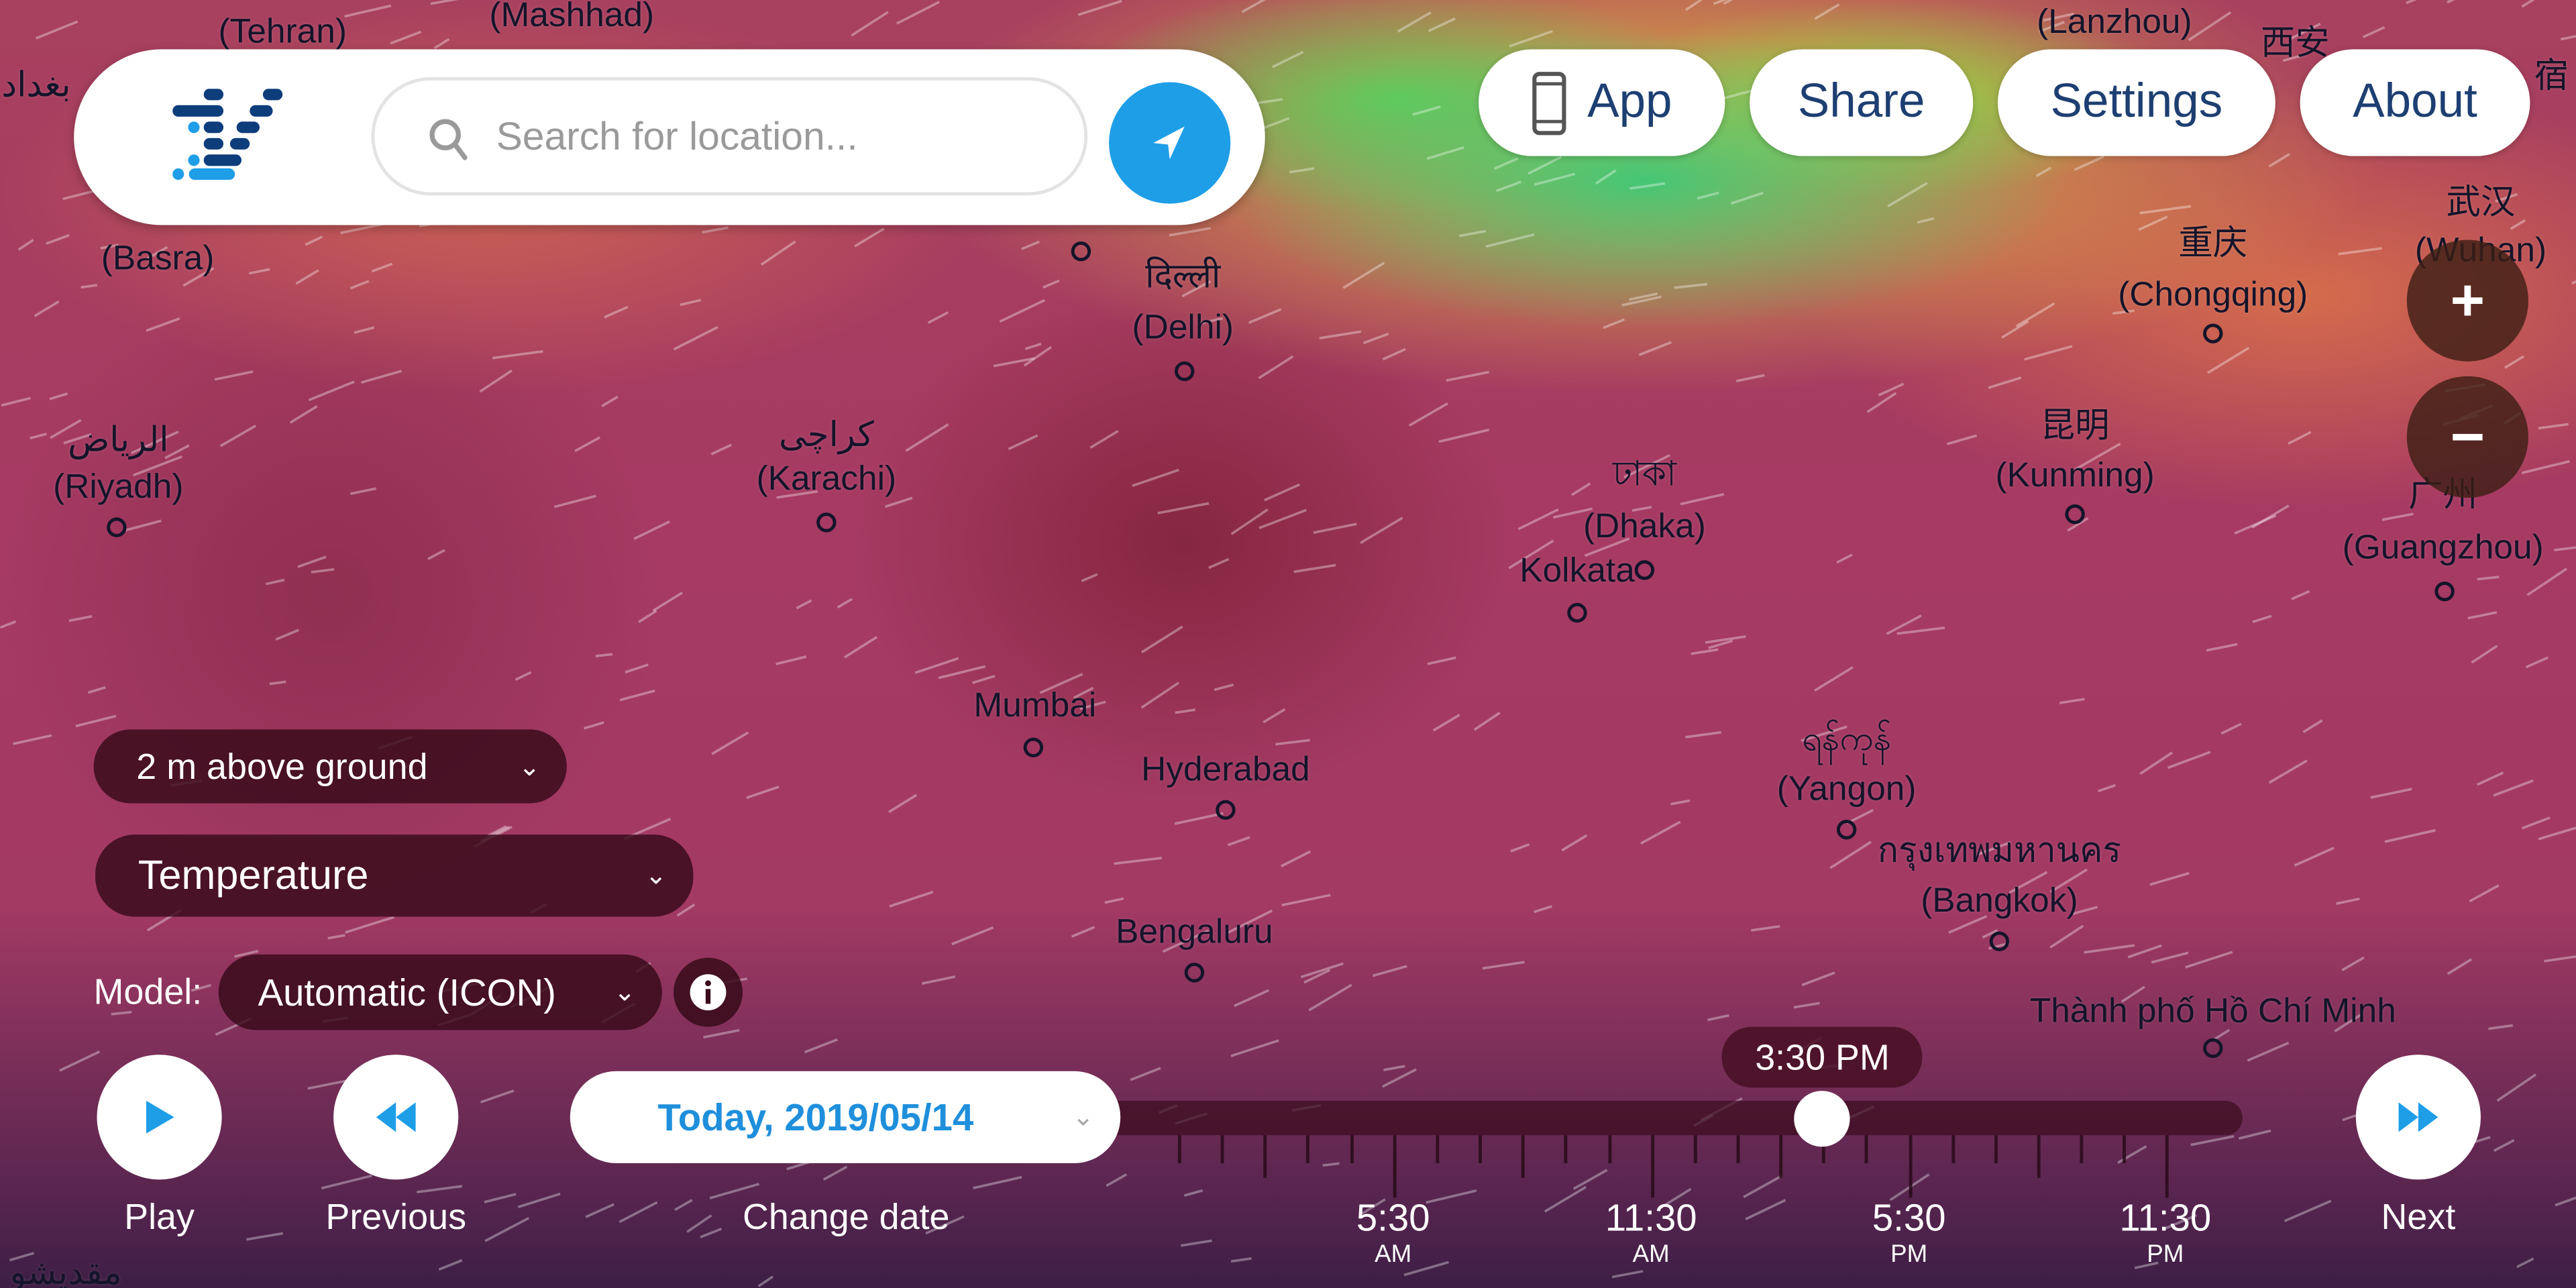 The width and height of the screenshot is (2576, 1288). I want to click on share-button: Share, so click(1862, 102).